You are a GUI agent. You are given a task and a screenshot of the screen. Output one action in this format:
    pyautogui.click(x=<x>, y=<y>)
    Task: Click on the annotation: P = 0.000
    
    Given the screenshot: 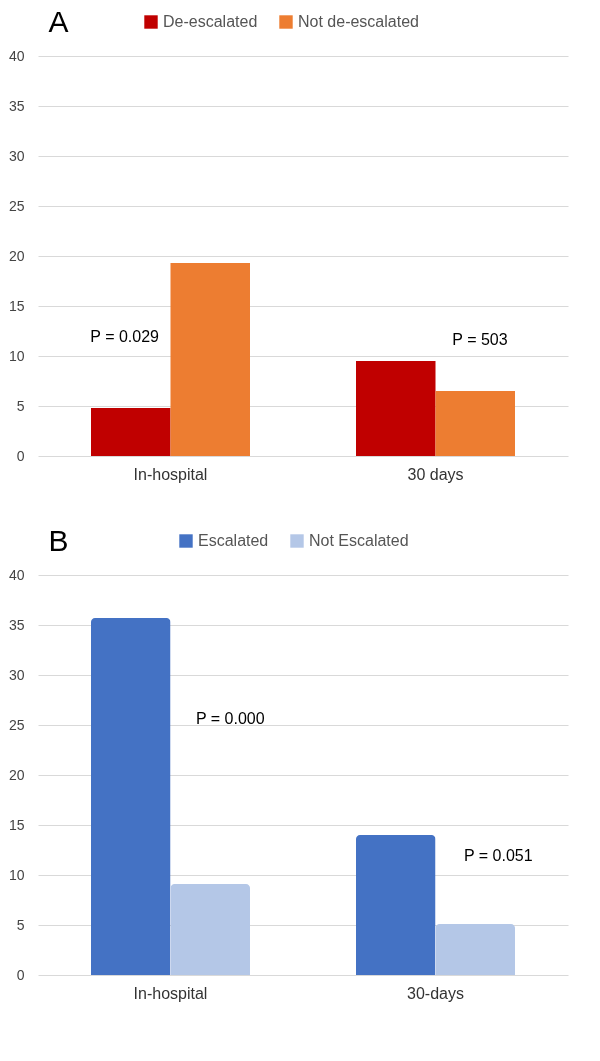 What is the action you would take?
    pyautogui.click(x=230, y=718)
    